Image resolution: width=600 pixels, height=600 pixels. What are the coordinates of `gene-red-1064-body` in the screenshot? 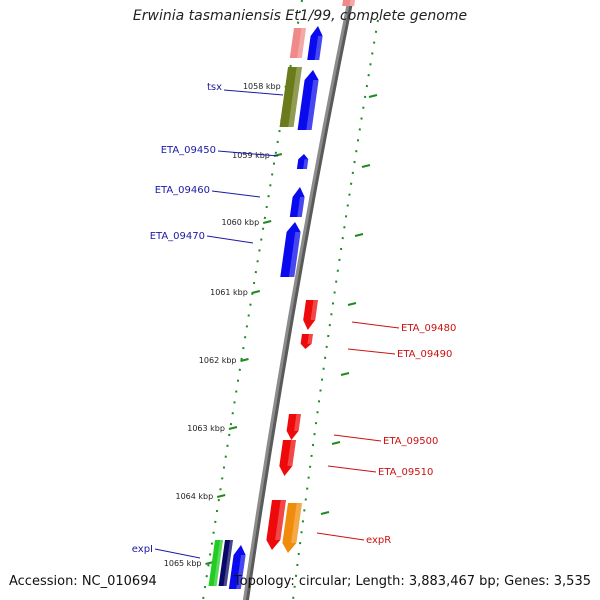 It's located at (276, 525).